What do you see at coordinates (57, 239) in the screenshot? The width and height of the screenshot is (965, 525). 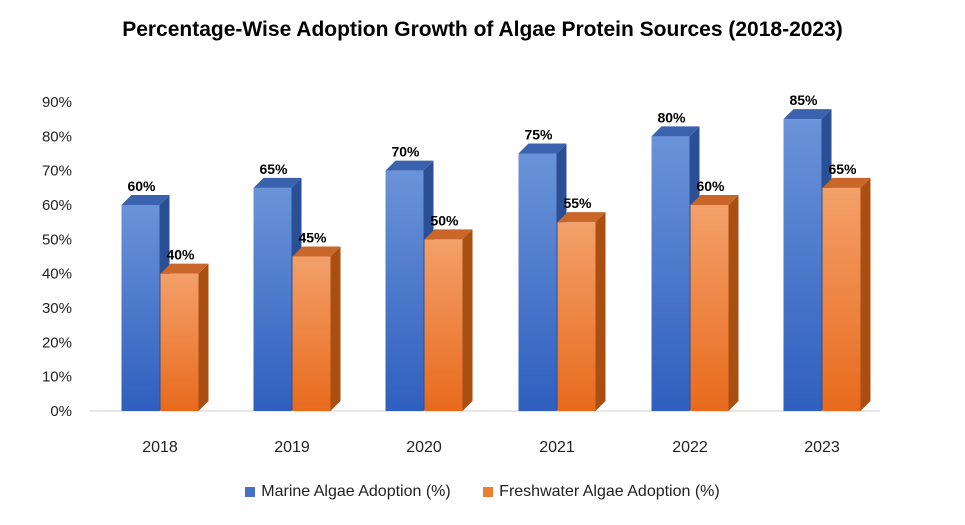 I see `y-tick-label: 50%` at bounding box center [57, 239].